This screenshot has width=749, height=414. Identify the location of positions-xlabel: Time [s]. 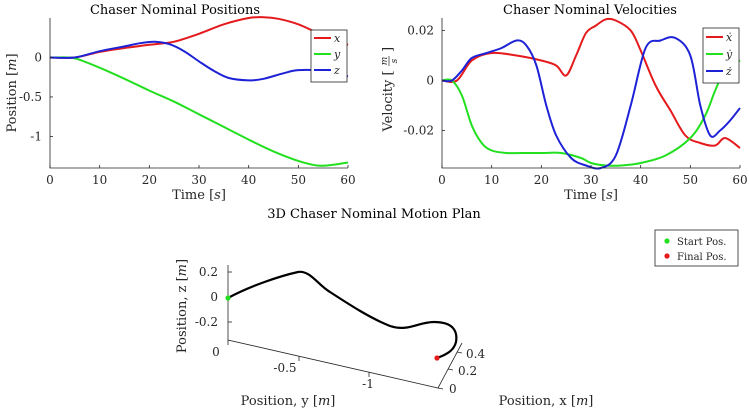
(199, 195).